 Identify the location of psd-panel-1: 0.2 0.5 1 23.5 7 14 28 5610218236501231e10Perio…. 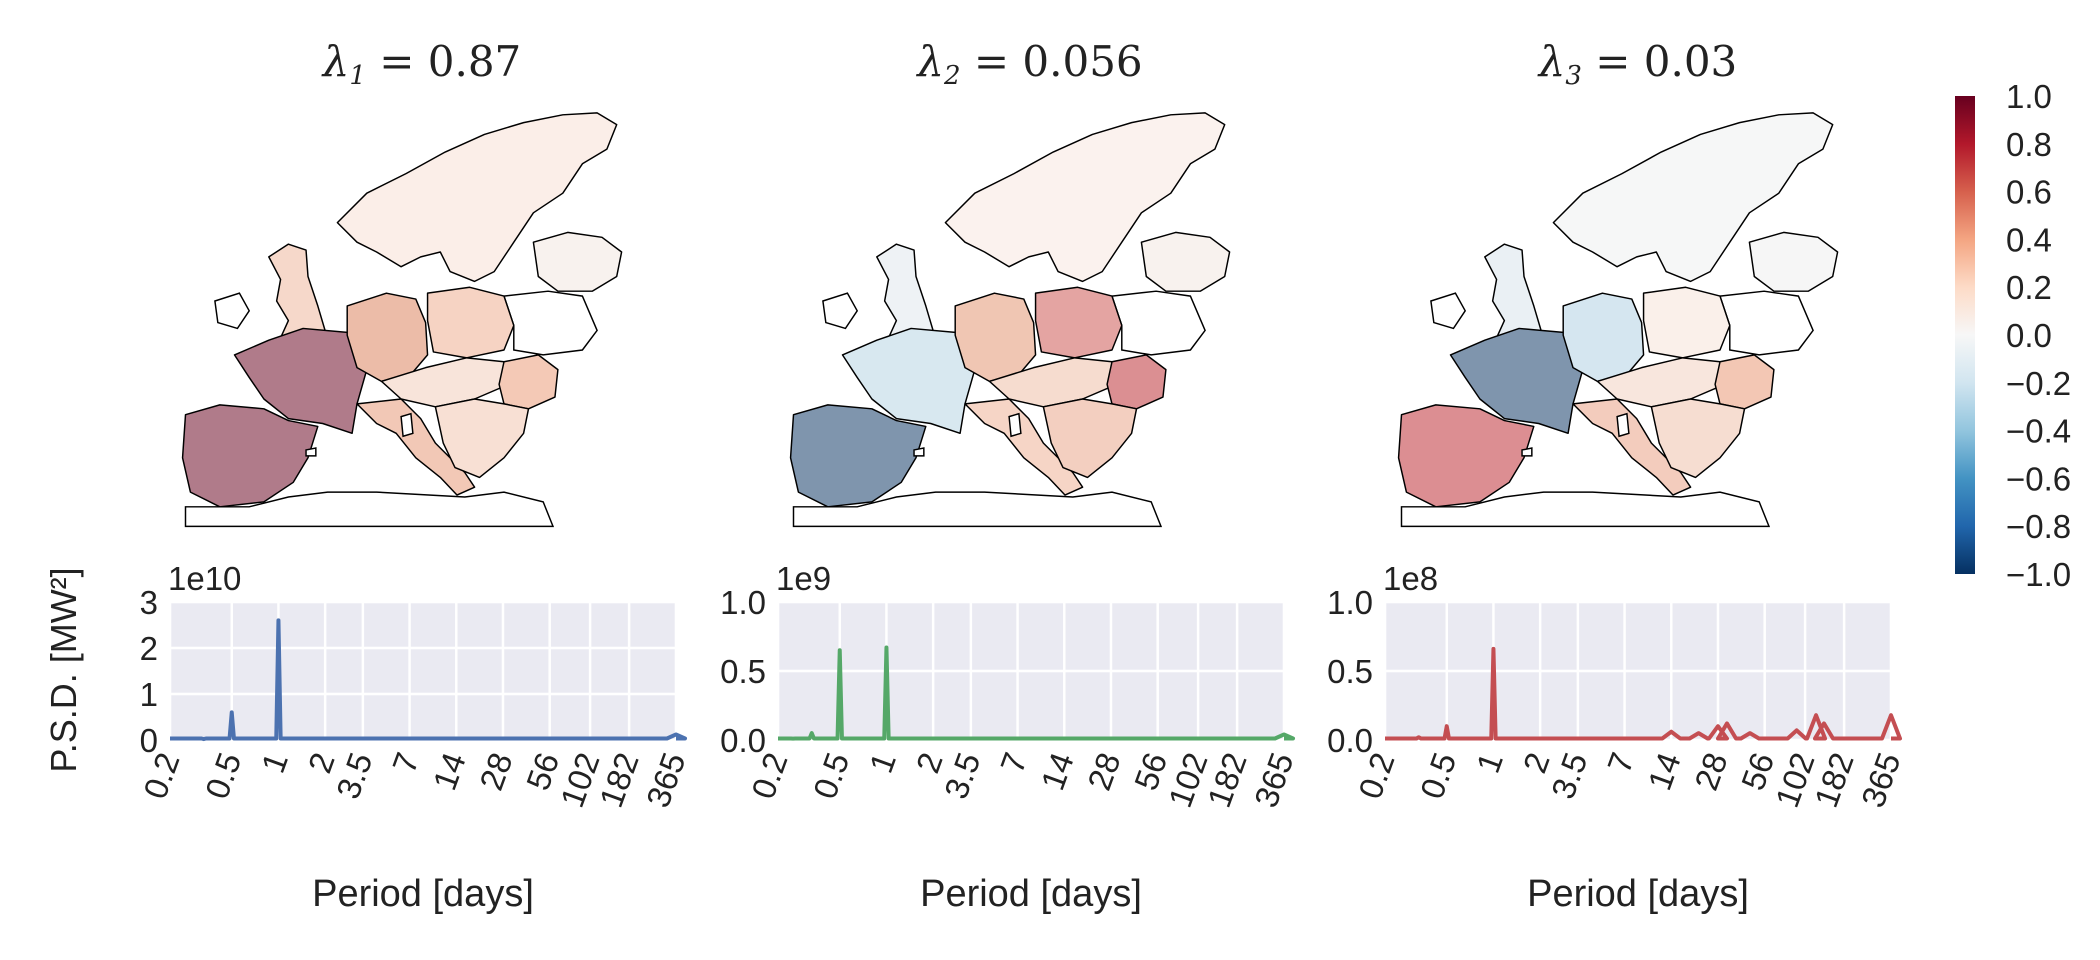
(414, 737).